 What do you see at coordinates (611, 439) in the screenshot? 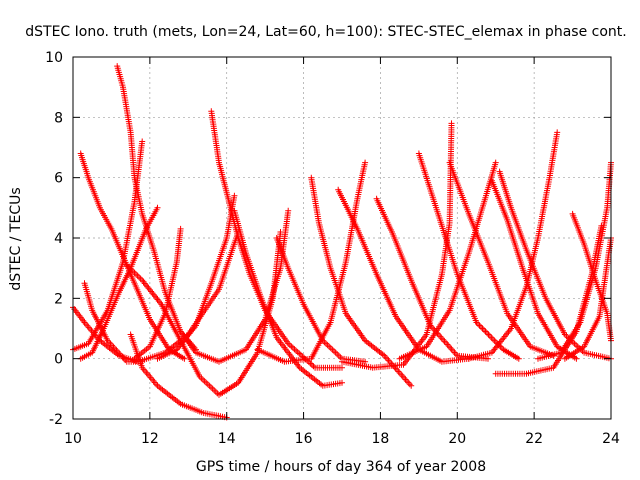
I see `x-tick-label: 24` at bounding box center [611, 439].